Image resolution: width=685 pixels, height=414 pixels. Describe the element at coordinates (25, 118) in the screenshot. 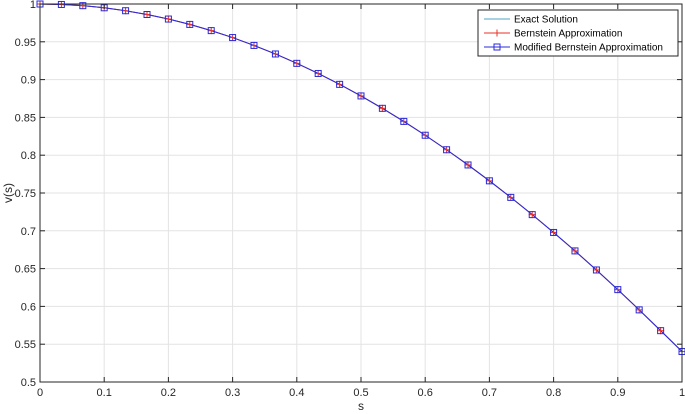

I see `y-tick-label: 0.85` at that location.